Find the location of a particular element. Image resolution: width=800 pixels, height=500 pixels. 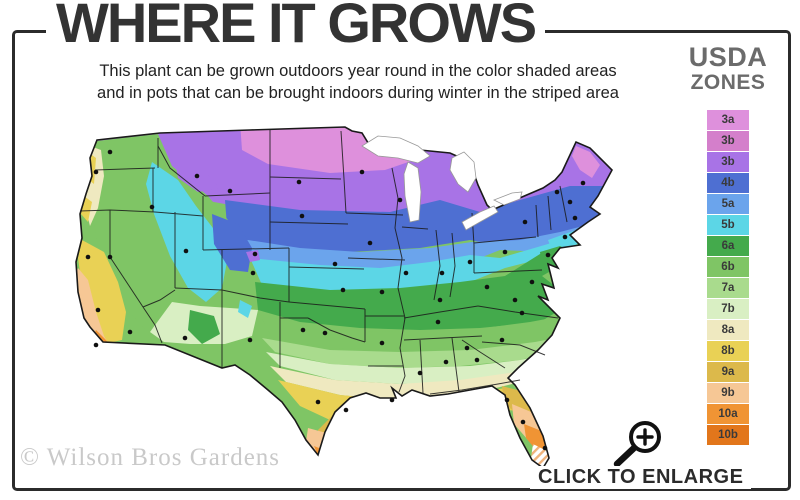

legend-zone-swatch: 5a is located at coordinates (728, 204).